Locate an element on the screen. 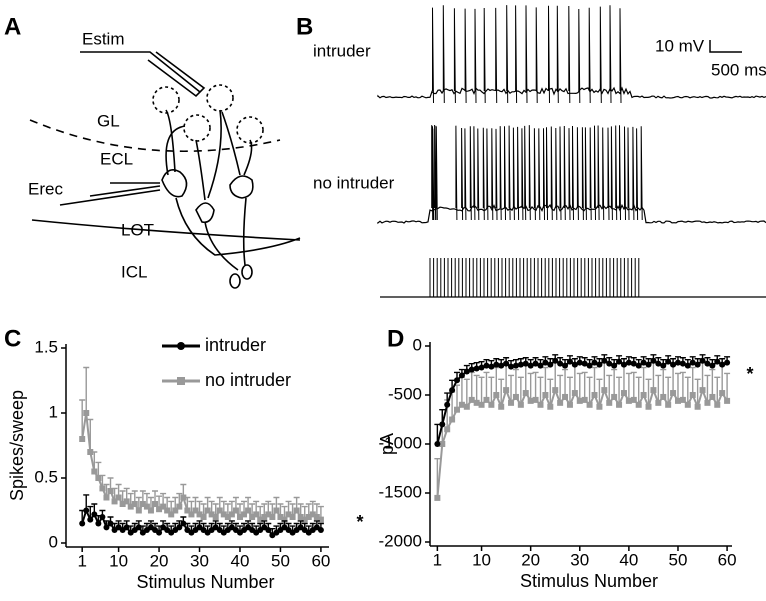 The image size is (766, 601). y-tick-label: -1500 is located at coordinates (400, 491).